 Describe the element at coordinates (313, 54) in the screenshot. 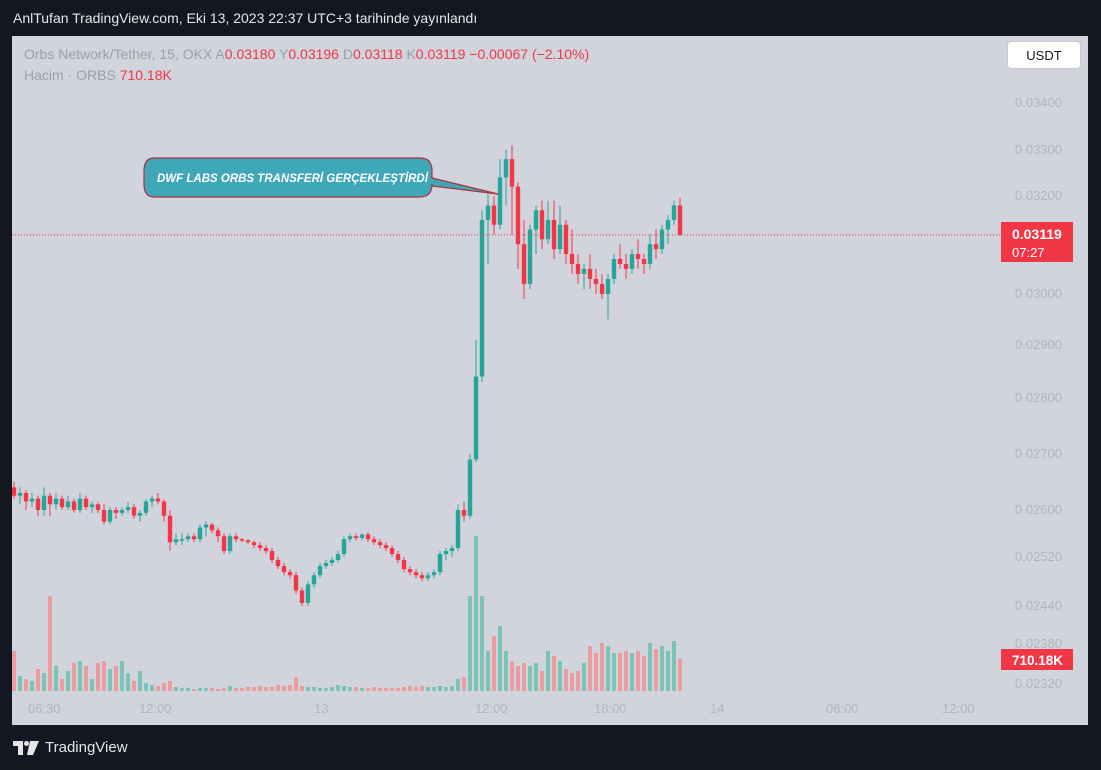

I see `high-value: 0.03196` at that location.